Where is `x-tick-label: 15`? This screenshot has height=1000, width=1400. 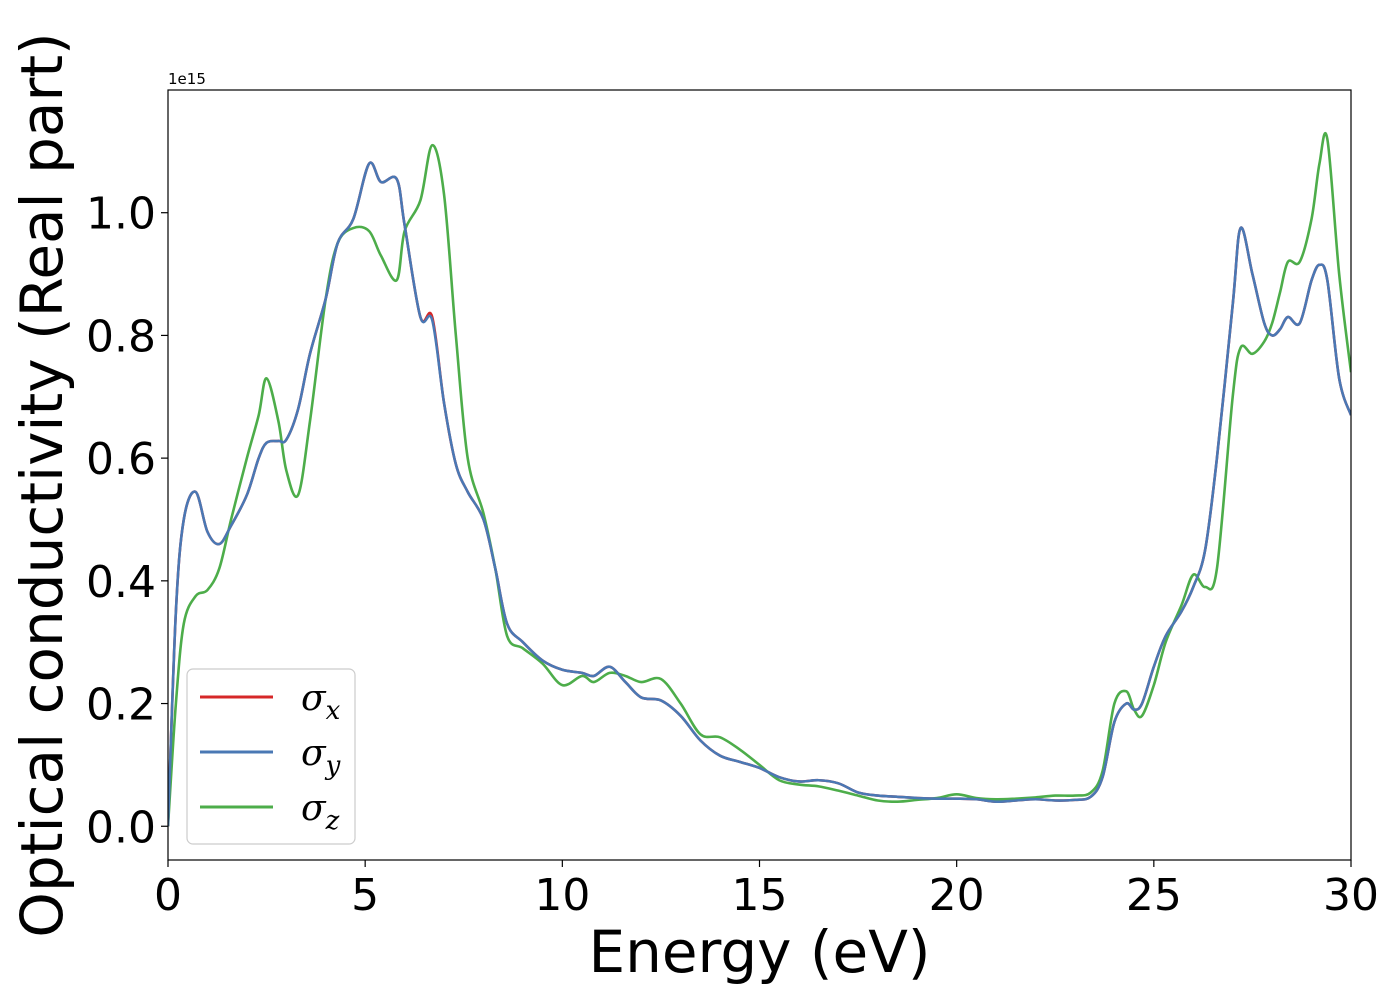
x-tick-label: 15 is located at coordinates (760, 895).